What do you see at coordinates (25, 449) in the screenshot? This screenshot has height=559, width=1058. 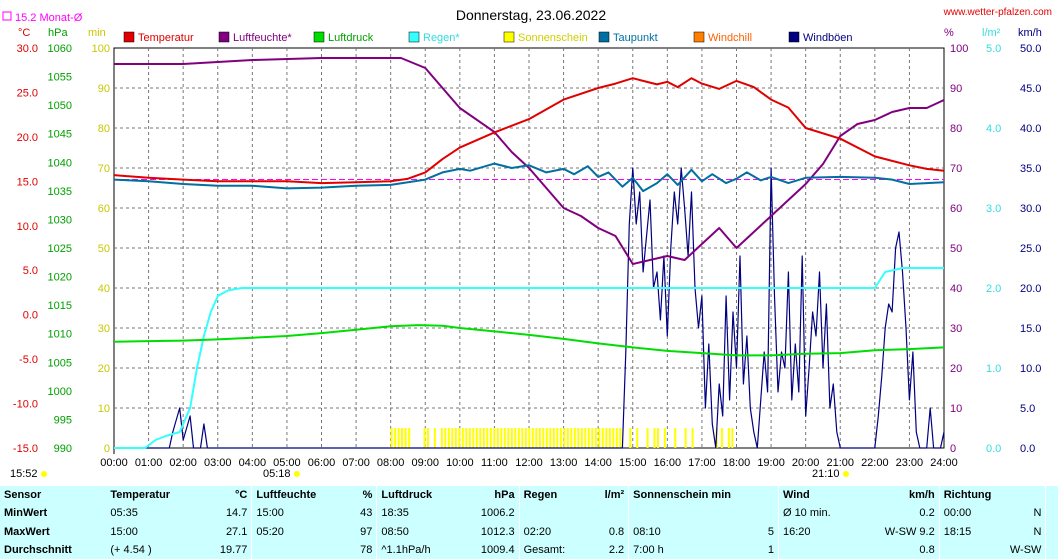 I see `temp-tick-label: -15.0` at bounding box center [25, 449].